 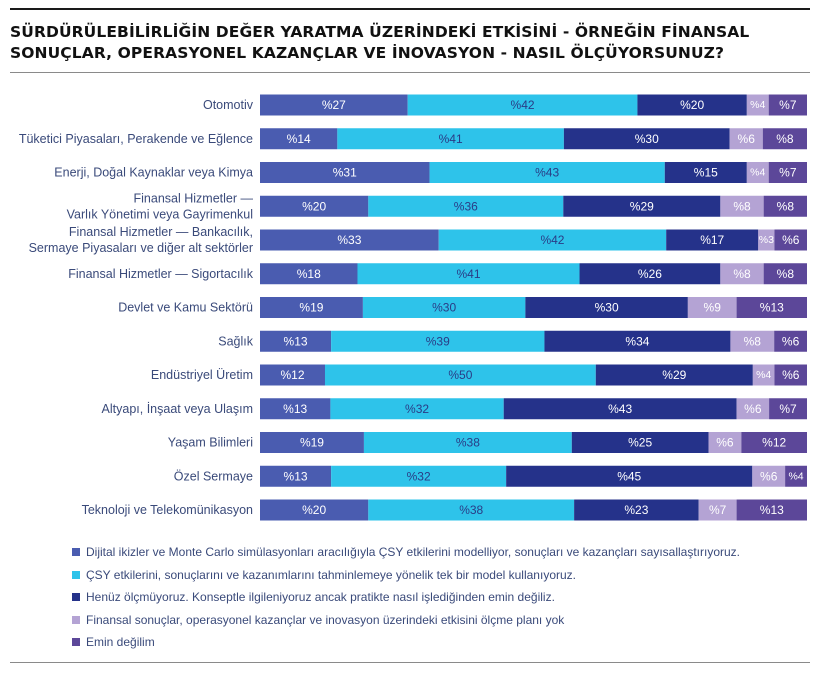 I want to click on data-label: %30, so click(x=607, y=308).